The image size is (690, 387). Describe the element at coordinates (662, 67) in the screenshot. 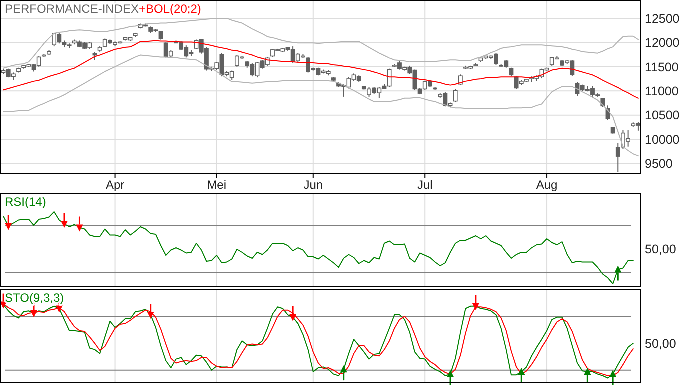

I see `y-tick-label: 11500` at that location.